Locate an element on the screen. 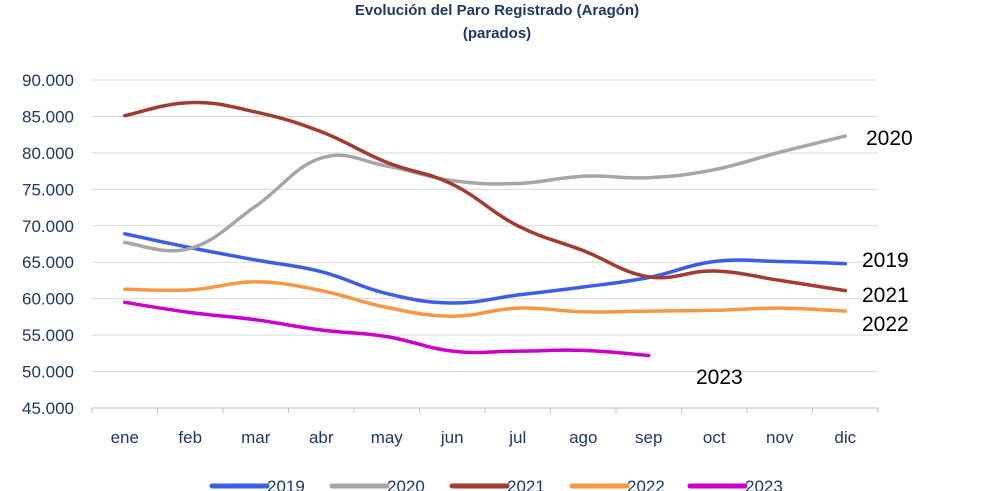 The width and height of the screenshot is (990, 491). legend: 2019 2020 2021 2022 2023 is located at coordinates (496, 484).